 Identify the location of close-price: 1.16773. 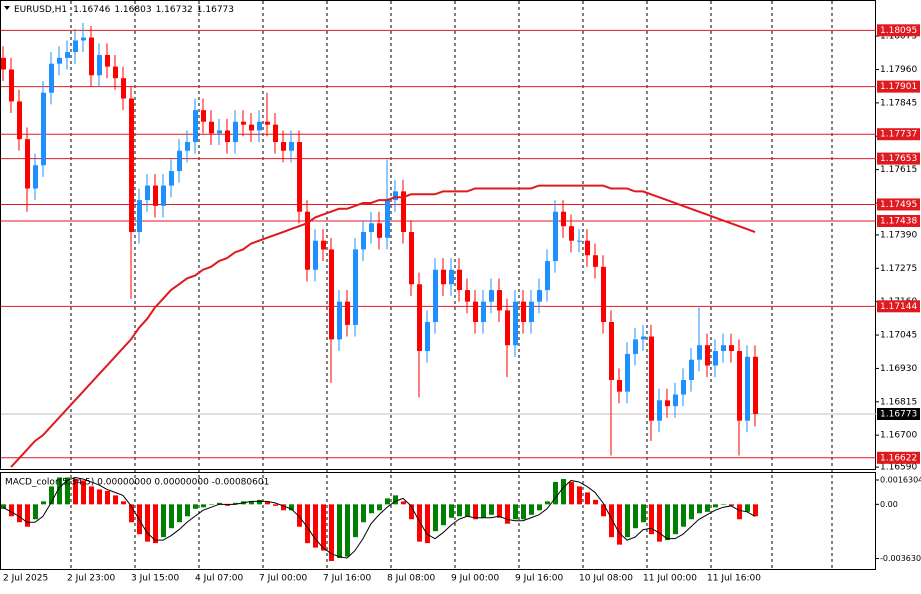
(215, 10).